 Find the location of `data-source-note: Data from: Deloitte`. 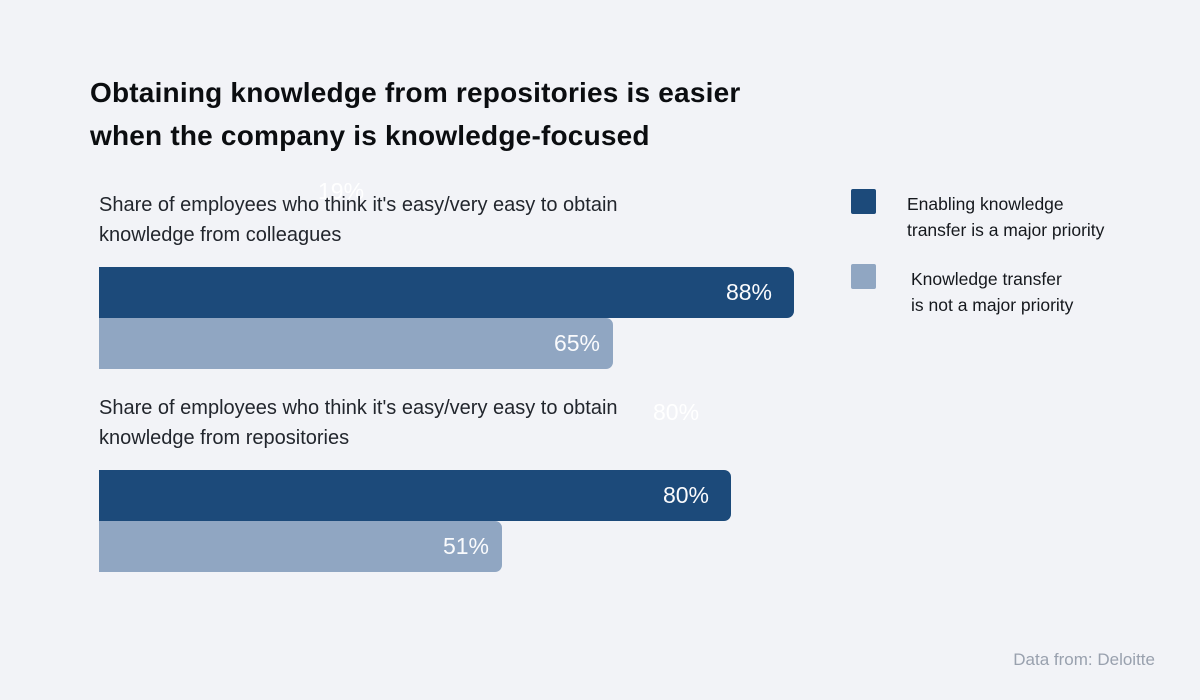

data-source-note: Data from: Deloitte is located at coordinates (1084, 659).